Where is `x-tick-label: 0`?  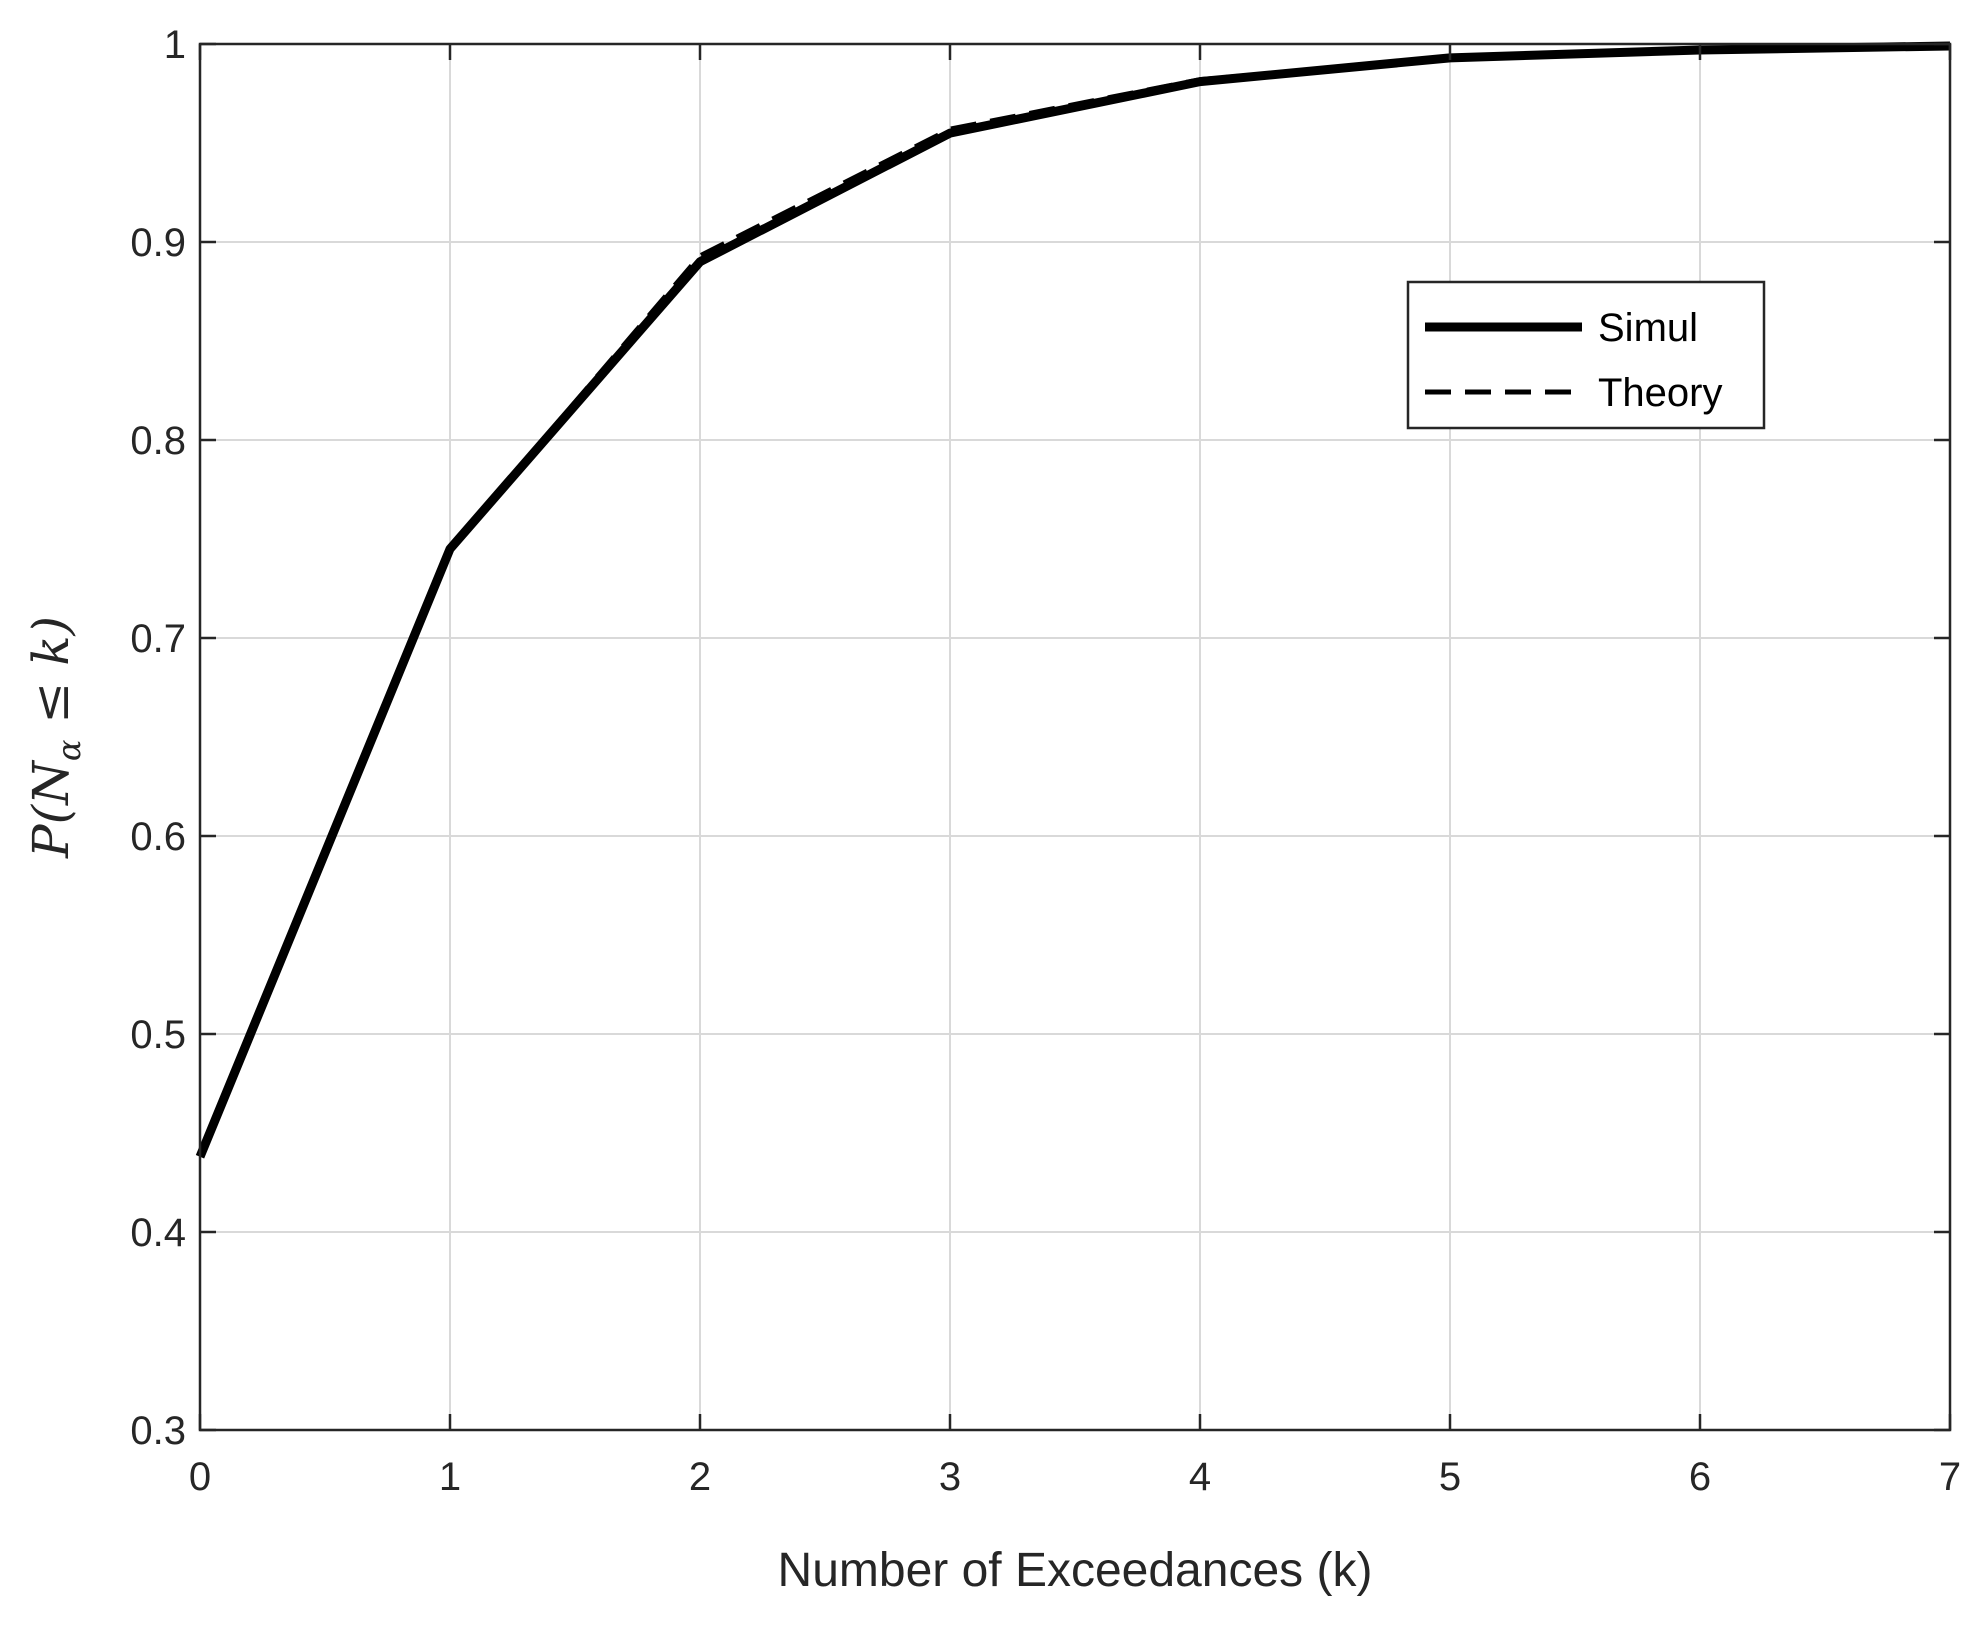
x-tick-label: 0 is located at coordinates (200, 1477).